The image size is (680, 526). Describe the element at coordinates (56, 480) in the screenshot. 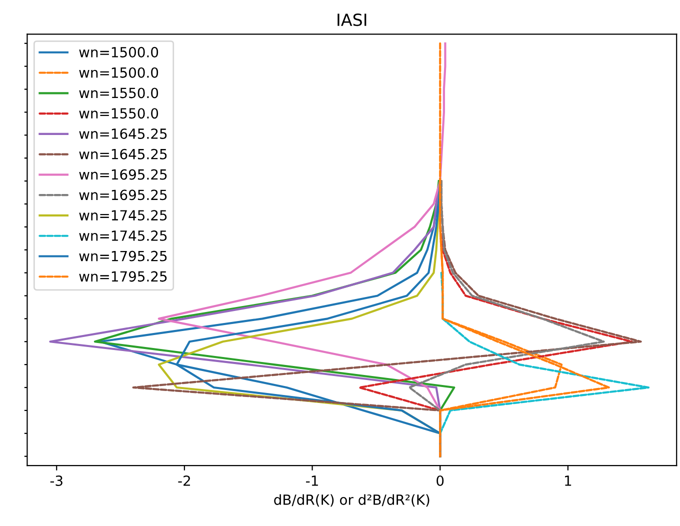

I see `x-tick-label: -3` at that location.